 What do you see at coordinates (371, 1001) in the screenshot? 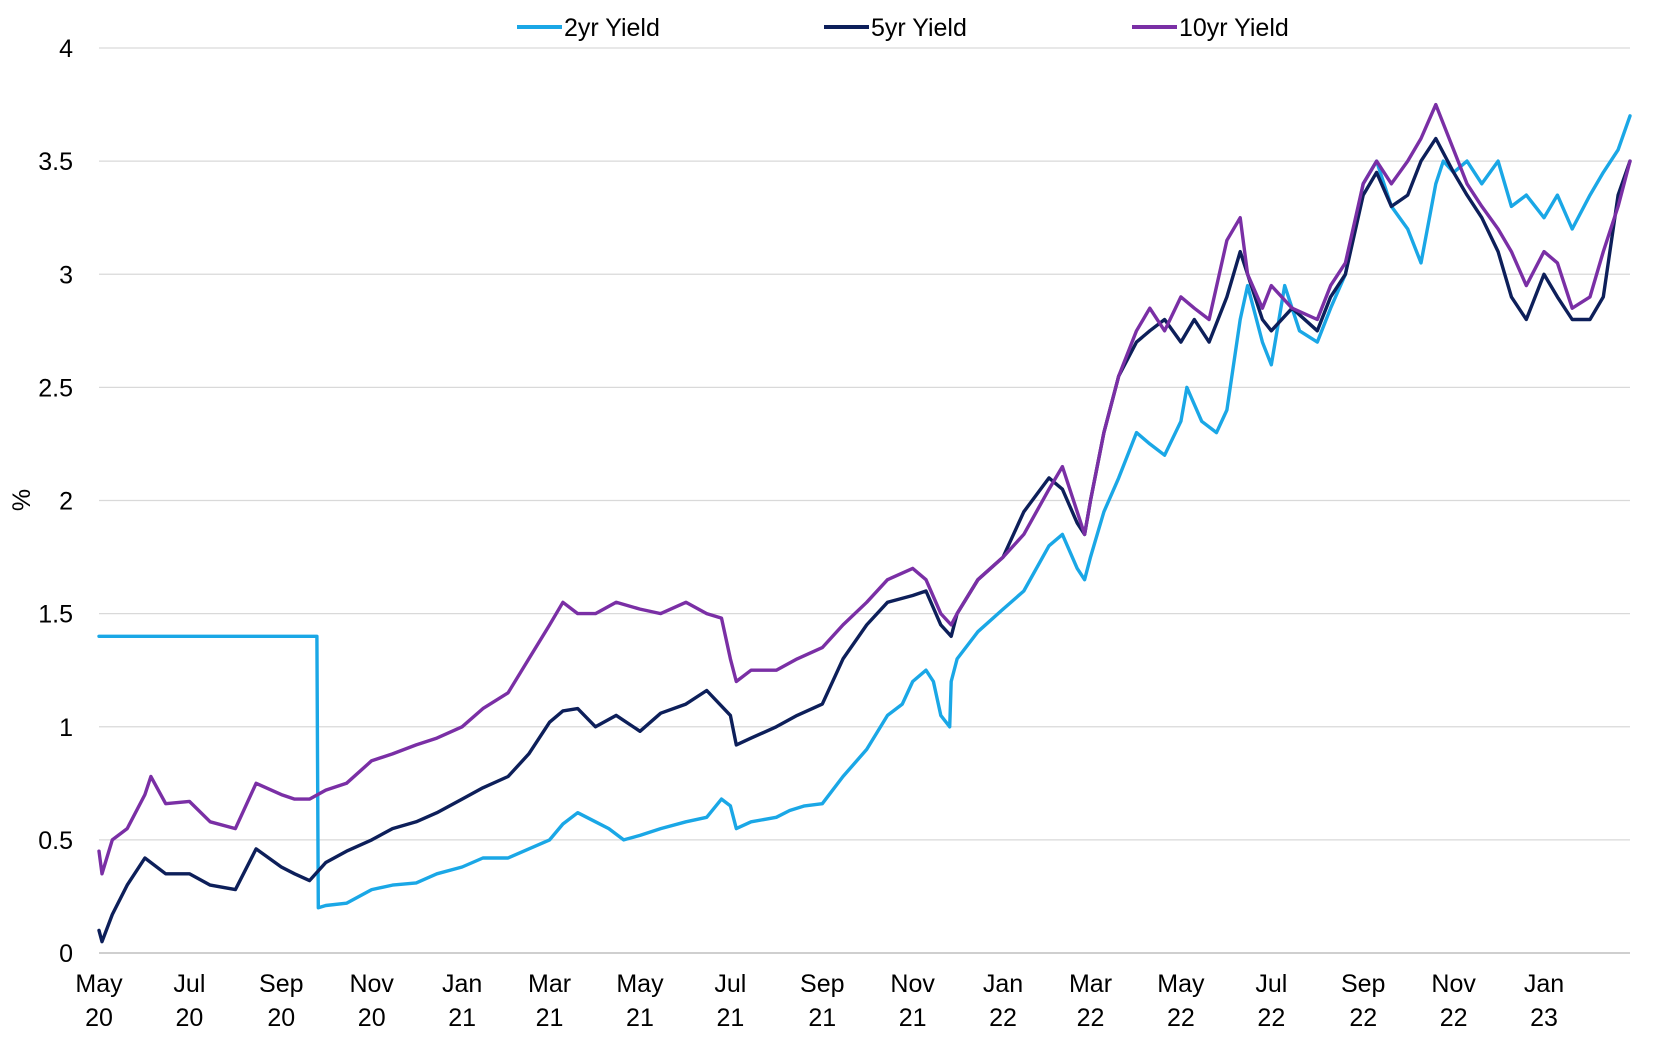
I see `x-tick-label: Nov 20` at bounding box center [371, 1001].